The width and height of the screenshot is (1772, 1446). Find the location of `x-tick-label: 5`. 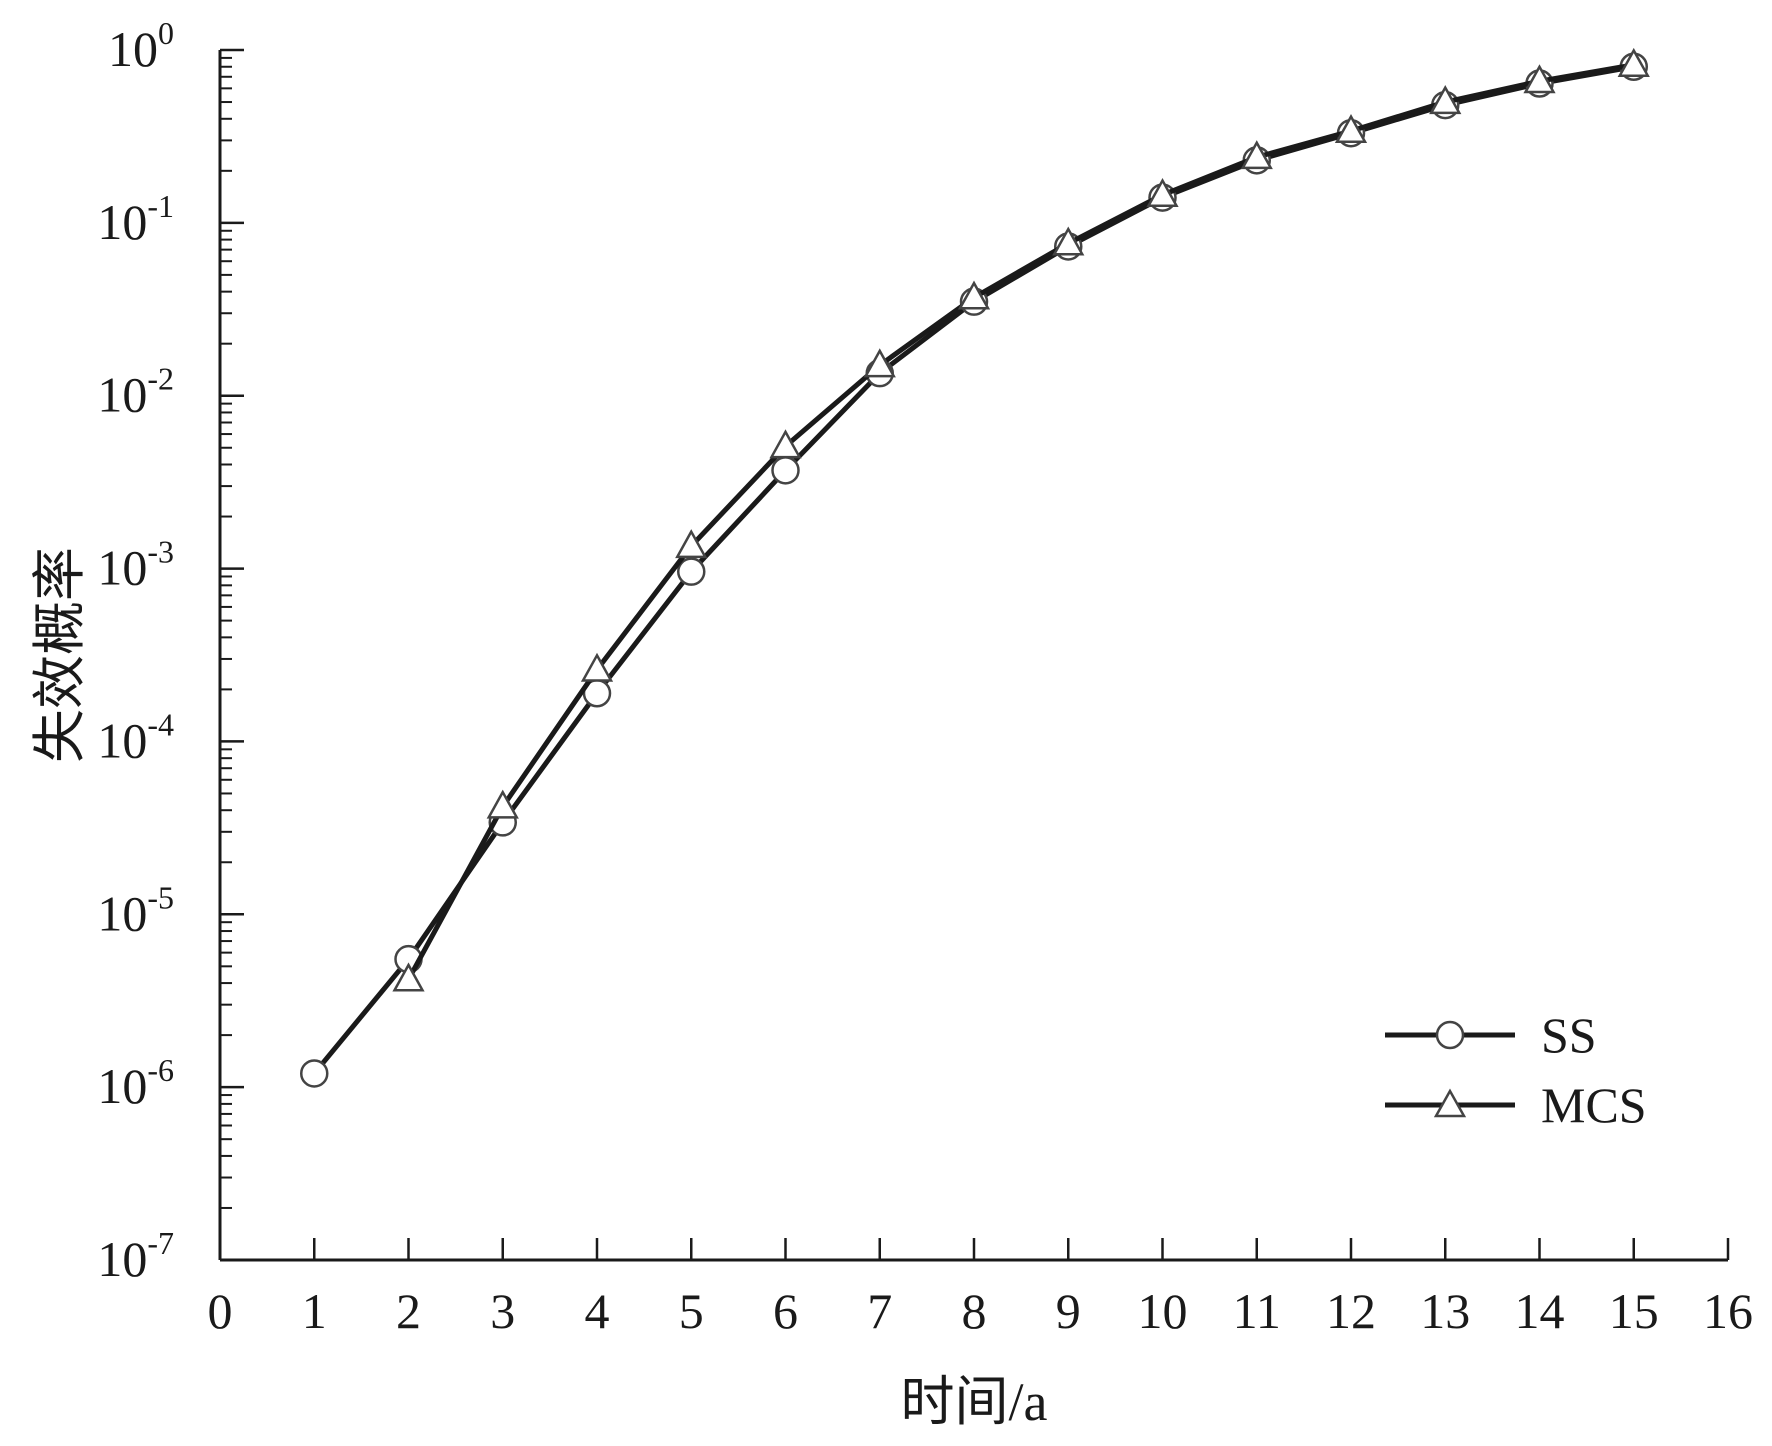

x-tick-label: 5 is located at coordinates (691, 1311).